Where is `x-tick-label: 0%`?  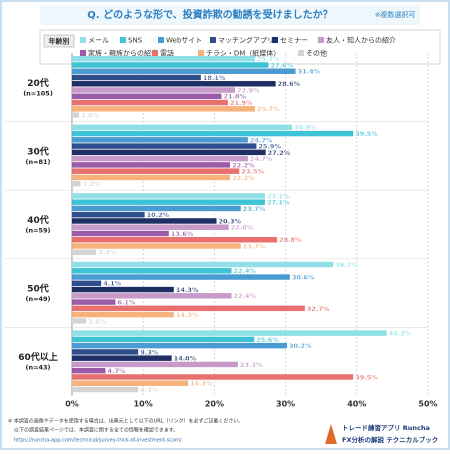 x-tick-label: 0% is located at coordinates (72, 404).